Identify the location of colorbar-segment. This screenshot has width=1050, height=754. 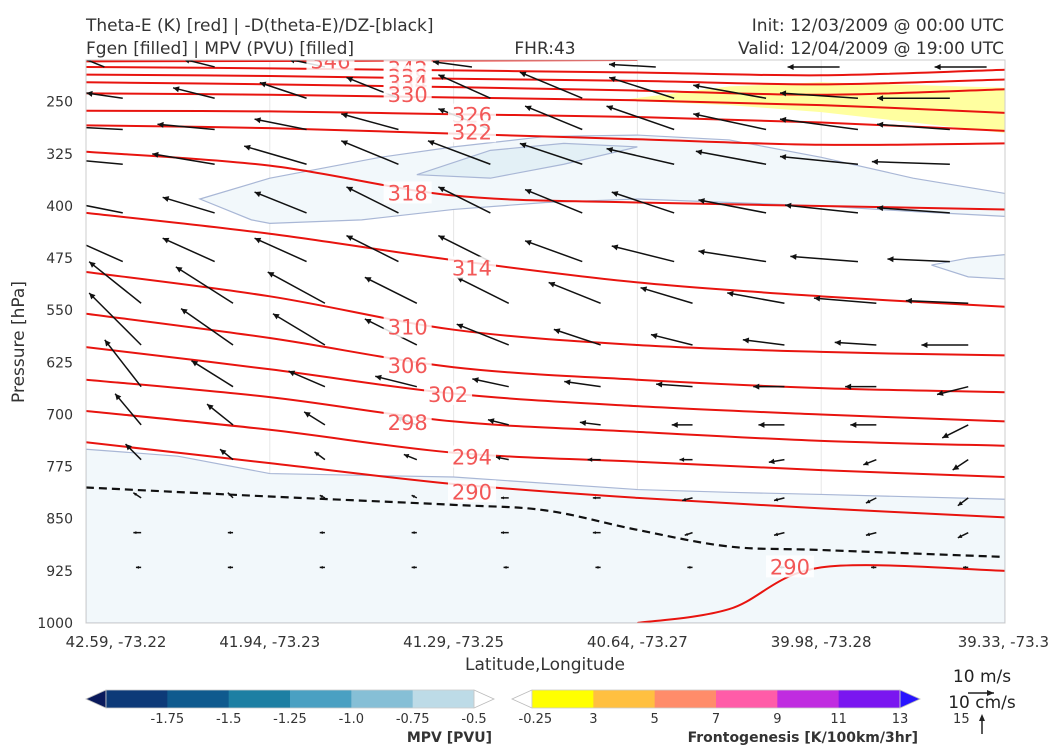
(747, 699).